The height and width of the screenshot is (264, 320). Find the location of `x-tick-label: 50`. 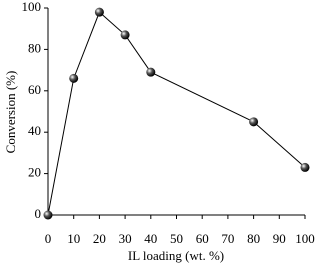

x-tick-label: 50 is located at coordinates (176, 238).